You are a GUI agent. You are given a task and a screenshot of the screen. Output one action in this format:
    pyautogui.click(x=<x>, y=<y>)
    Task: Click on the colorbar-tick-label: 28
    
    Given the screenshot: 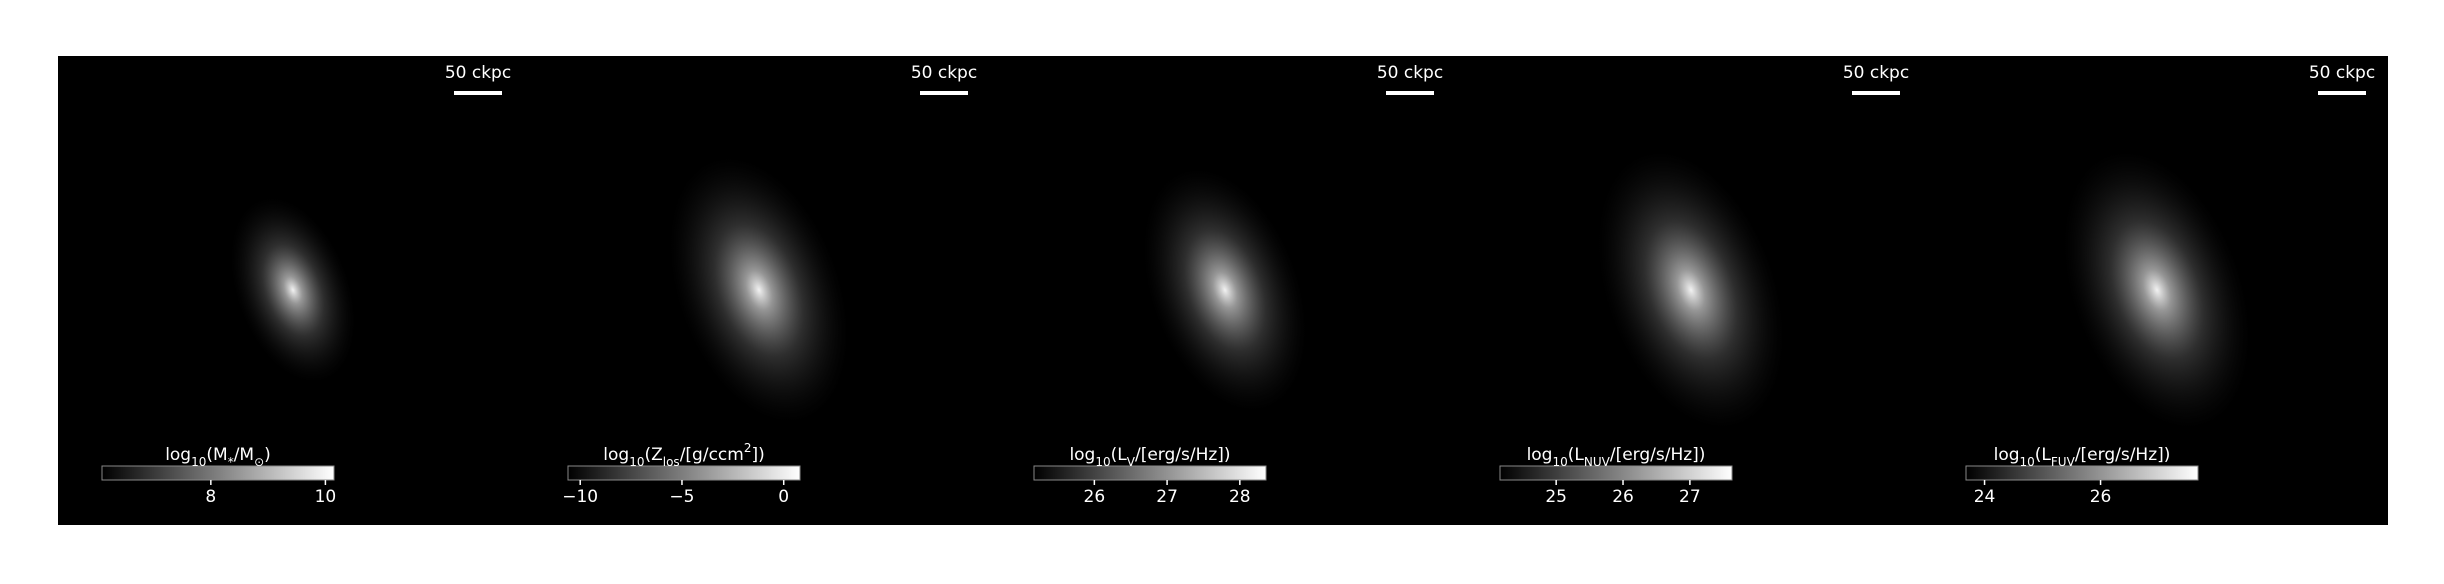 What is the action you would take?
    pyautogui.click(x=1240, y=497)
    